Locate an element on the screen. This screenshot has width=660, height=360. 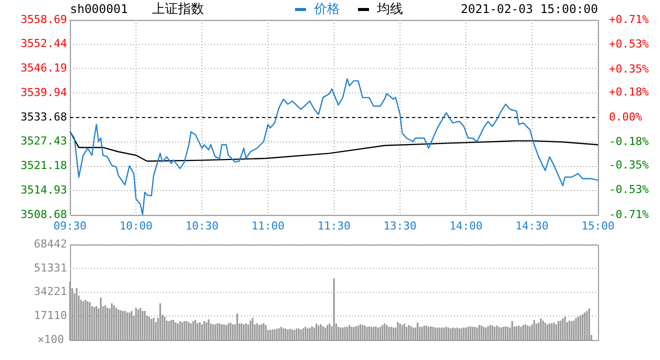
y-tick-label: 34221 is located at coordinates (50, 291).